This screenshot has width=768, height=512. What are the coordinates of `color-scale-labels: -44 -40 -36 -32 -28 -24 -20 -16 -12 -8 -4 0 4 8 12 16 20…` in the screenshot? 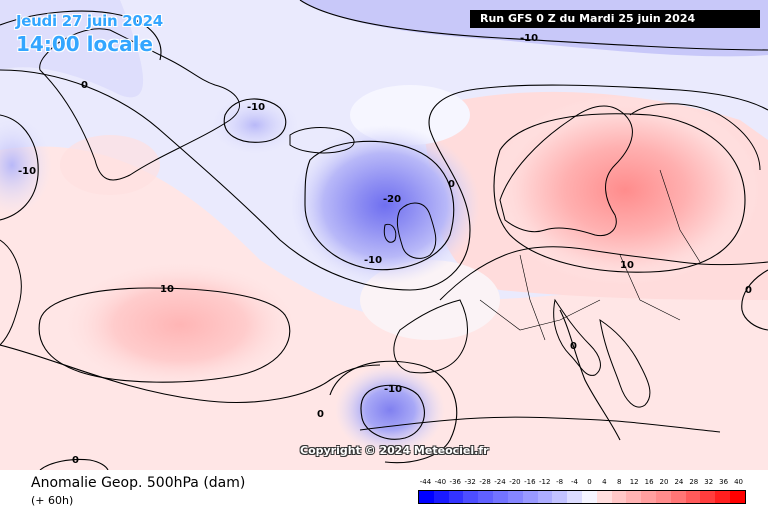 It's located at (582, 484).